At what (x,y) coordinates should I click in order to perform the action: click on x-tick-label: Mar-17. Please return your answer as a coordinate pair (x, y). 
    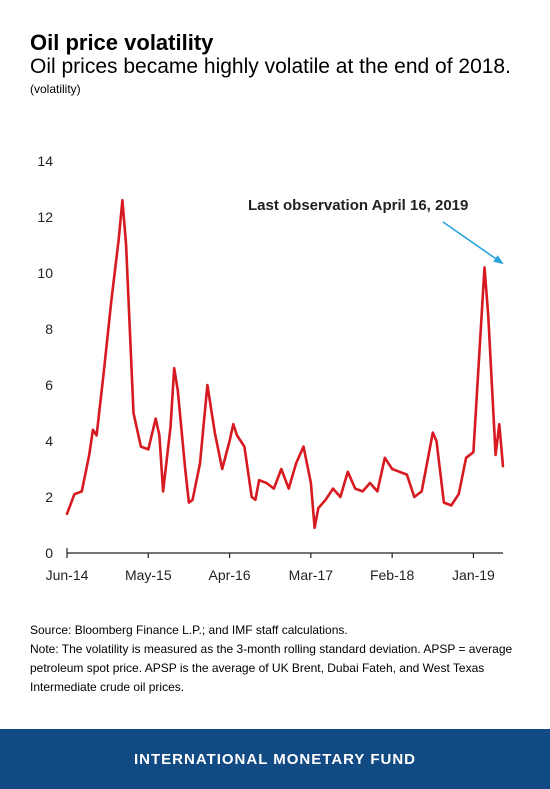
    Looking at the image, I should click on (311, 575).